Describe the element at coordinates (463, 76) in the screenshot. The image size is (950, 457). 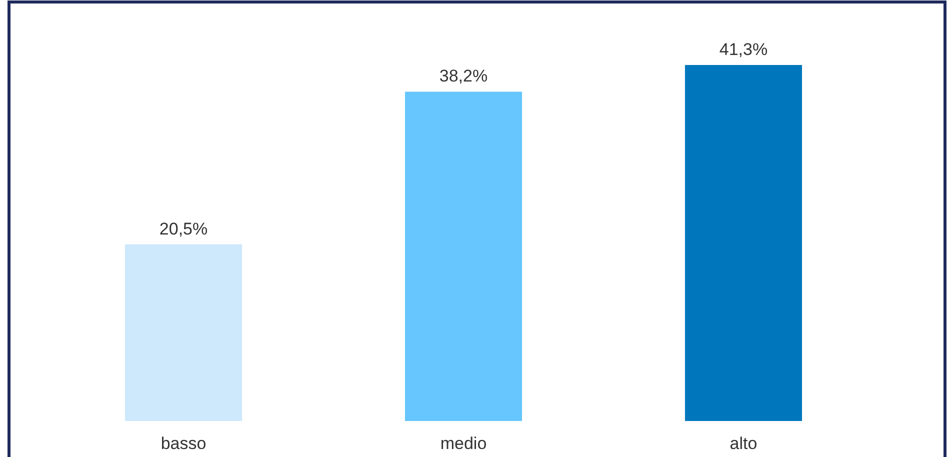
I see `data-label: 38,2%` at that location.